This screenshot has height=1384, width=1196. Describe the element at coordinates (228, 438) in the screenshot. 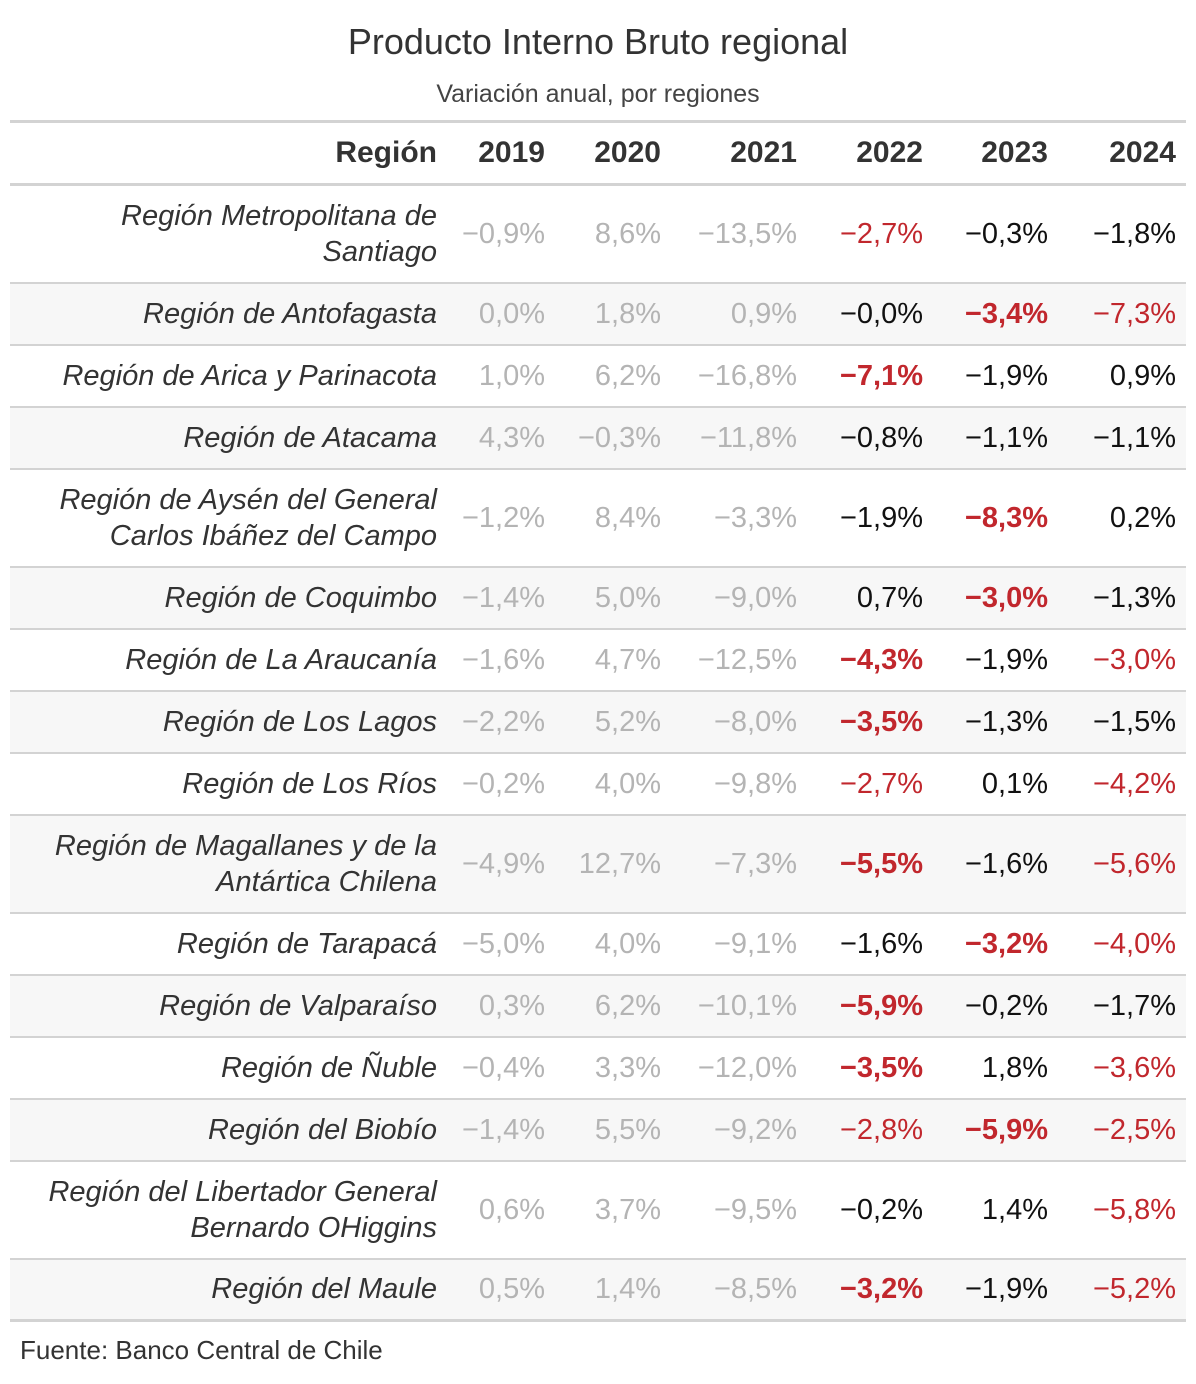

I see `region-name: Región de Atacama` at that location.